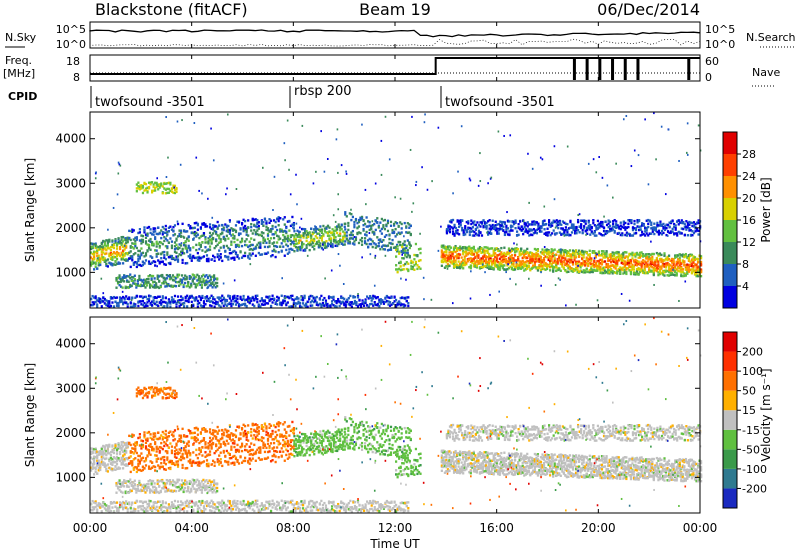  Describe the element at coordinates (638, 69) in the screenshot. I see `nave-bar` at that location.